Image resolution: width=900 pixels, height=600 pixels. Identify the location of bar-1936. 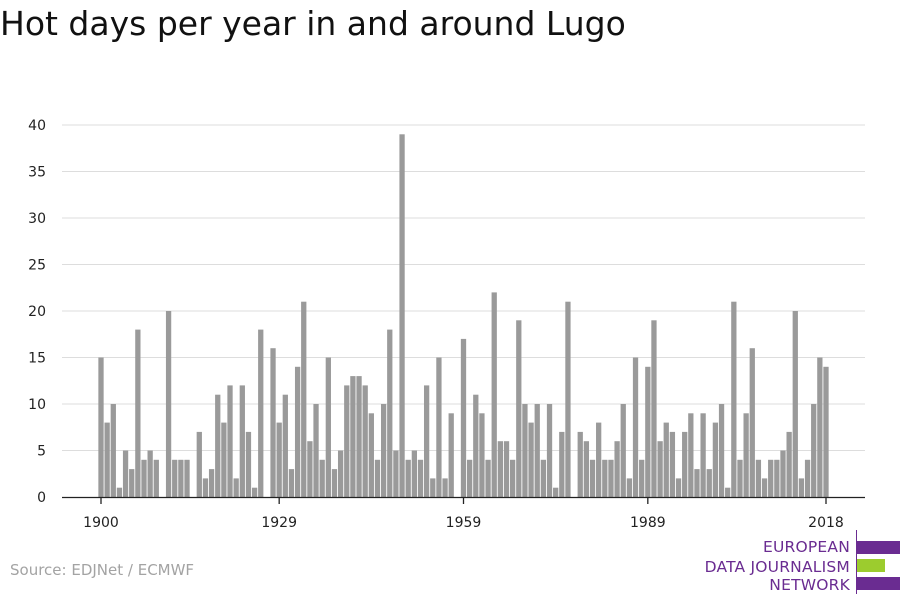
(322, 478).